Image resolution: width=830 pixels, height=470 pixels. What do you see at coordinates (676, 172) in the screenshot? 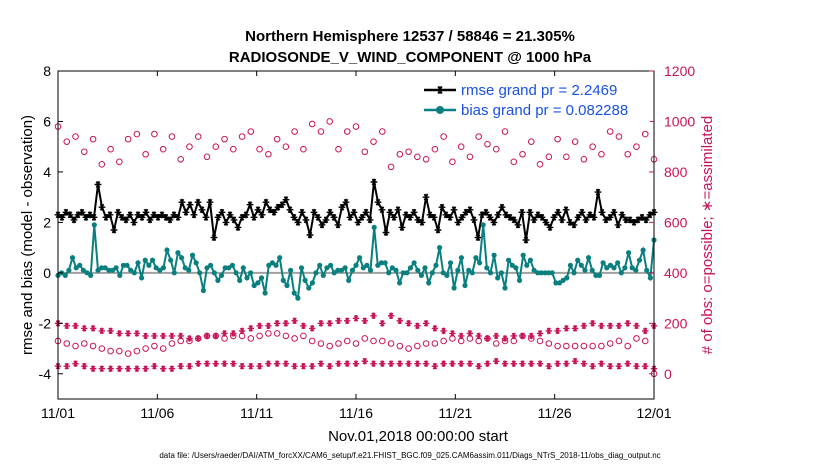
I see `y-right-tick-label: 800` at bounding box center [676, 172].